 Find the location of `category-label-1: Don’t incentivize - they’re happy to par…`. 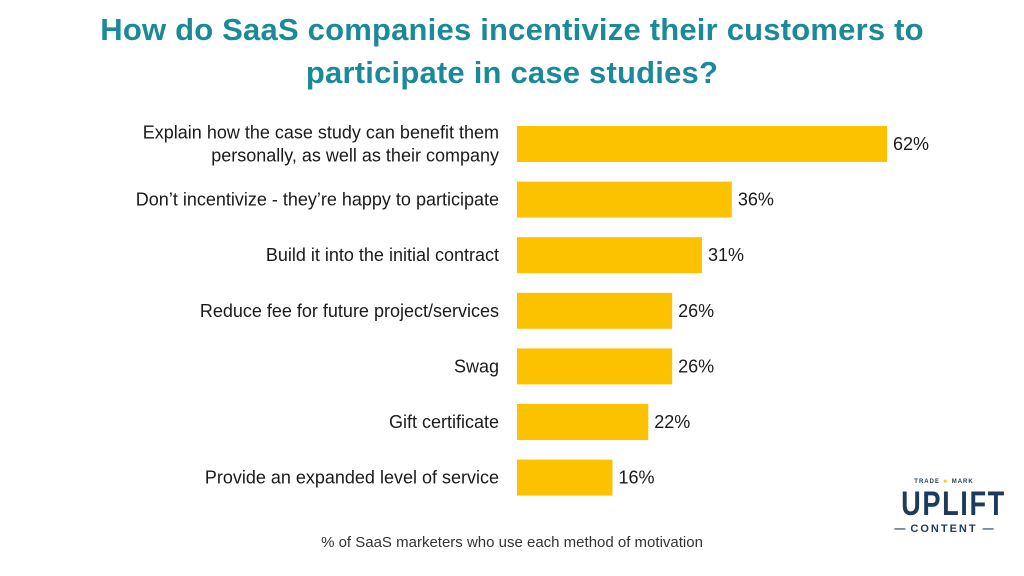

category-label-1: Don’t incentivize - they’re happy to par… is located at coordinates (317, 200).